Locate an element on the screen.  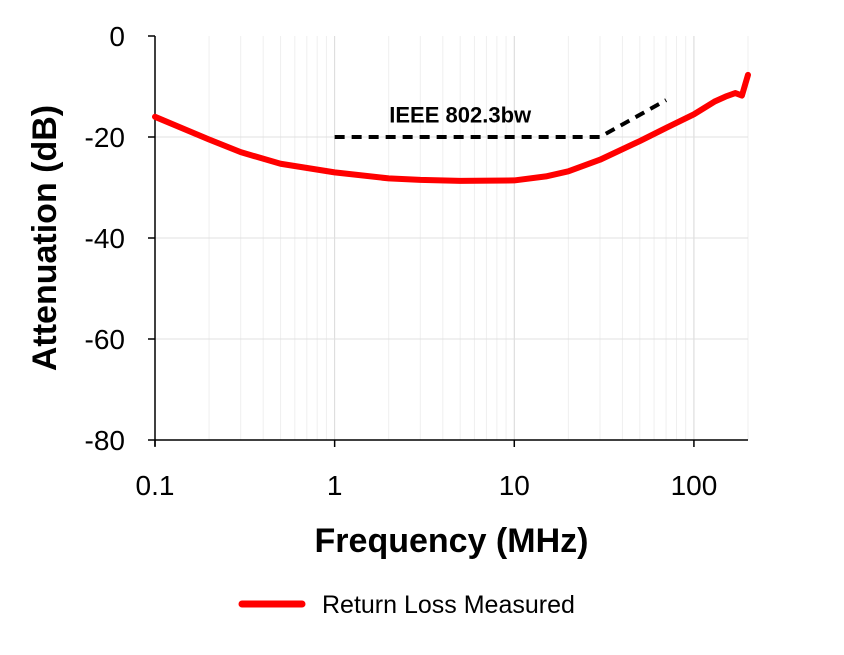
y-tick-label: -60 is located at coordinates (105, 339).